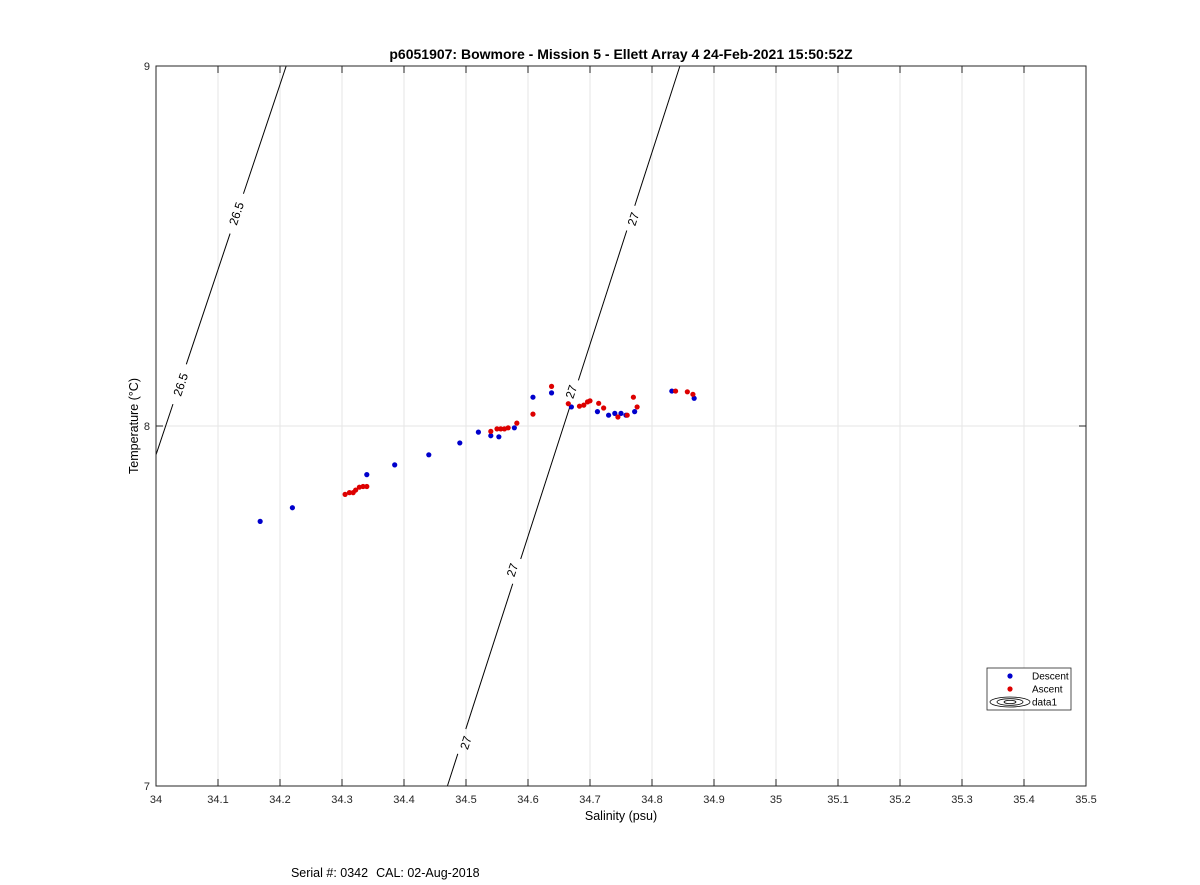 This screenshot has width=1200, height=885. What do you see at coordinates (147, 427) in the screenshot?
I see `y-tick-label: 8` at bounding box center [147, 427].